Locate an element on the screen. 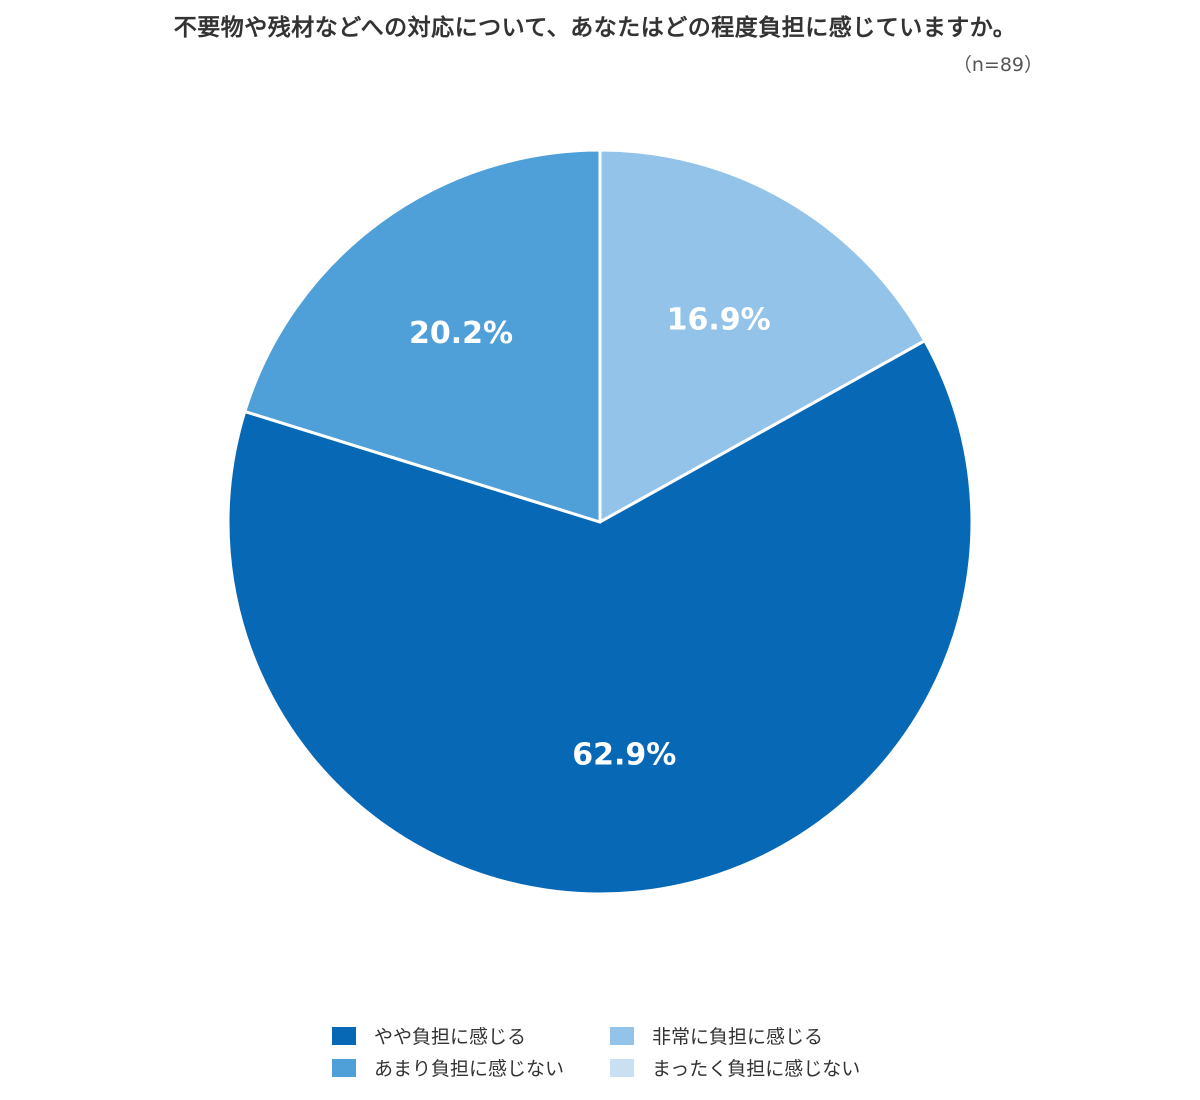  legend-item: やや負担に感じる is located at coordinates (429, 1035).